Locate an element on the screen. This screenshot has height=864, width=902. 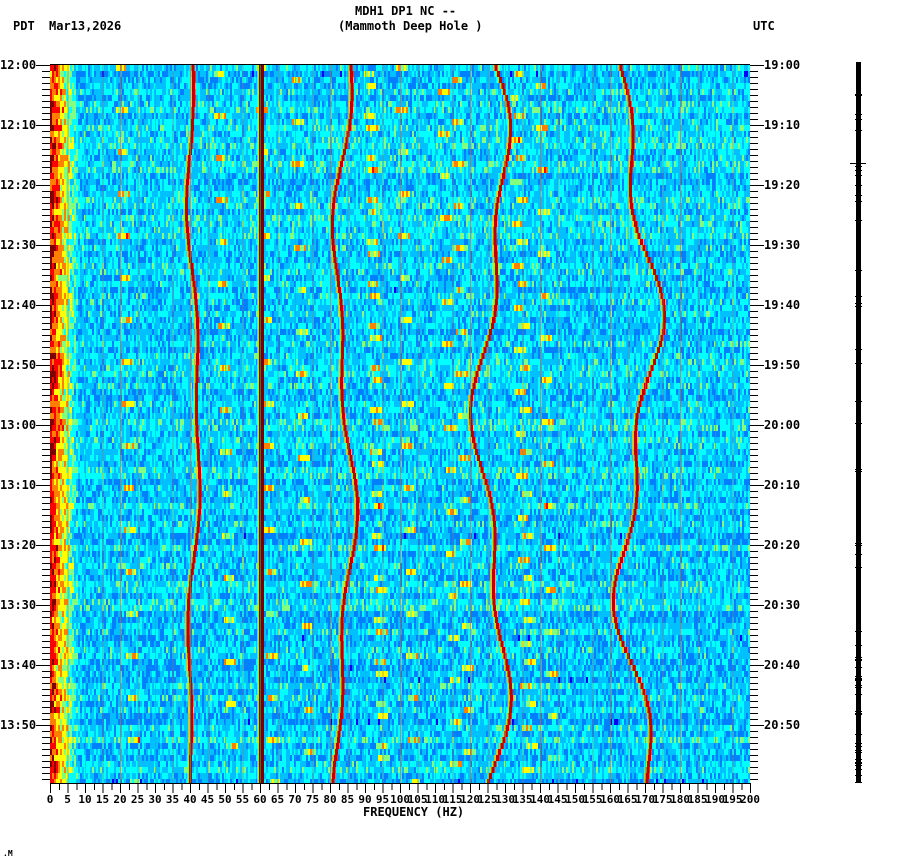
x-tick-label: 25 is located at coordinates (137, 799).